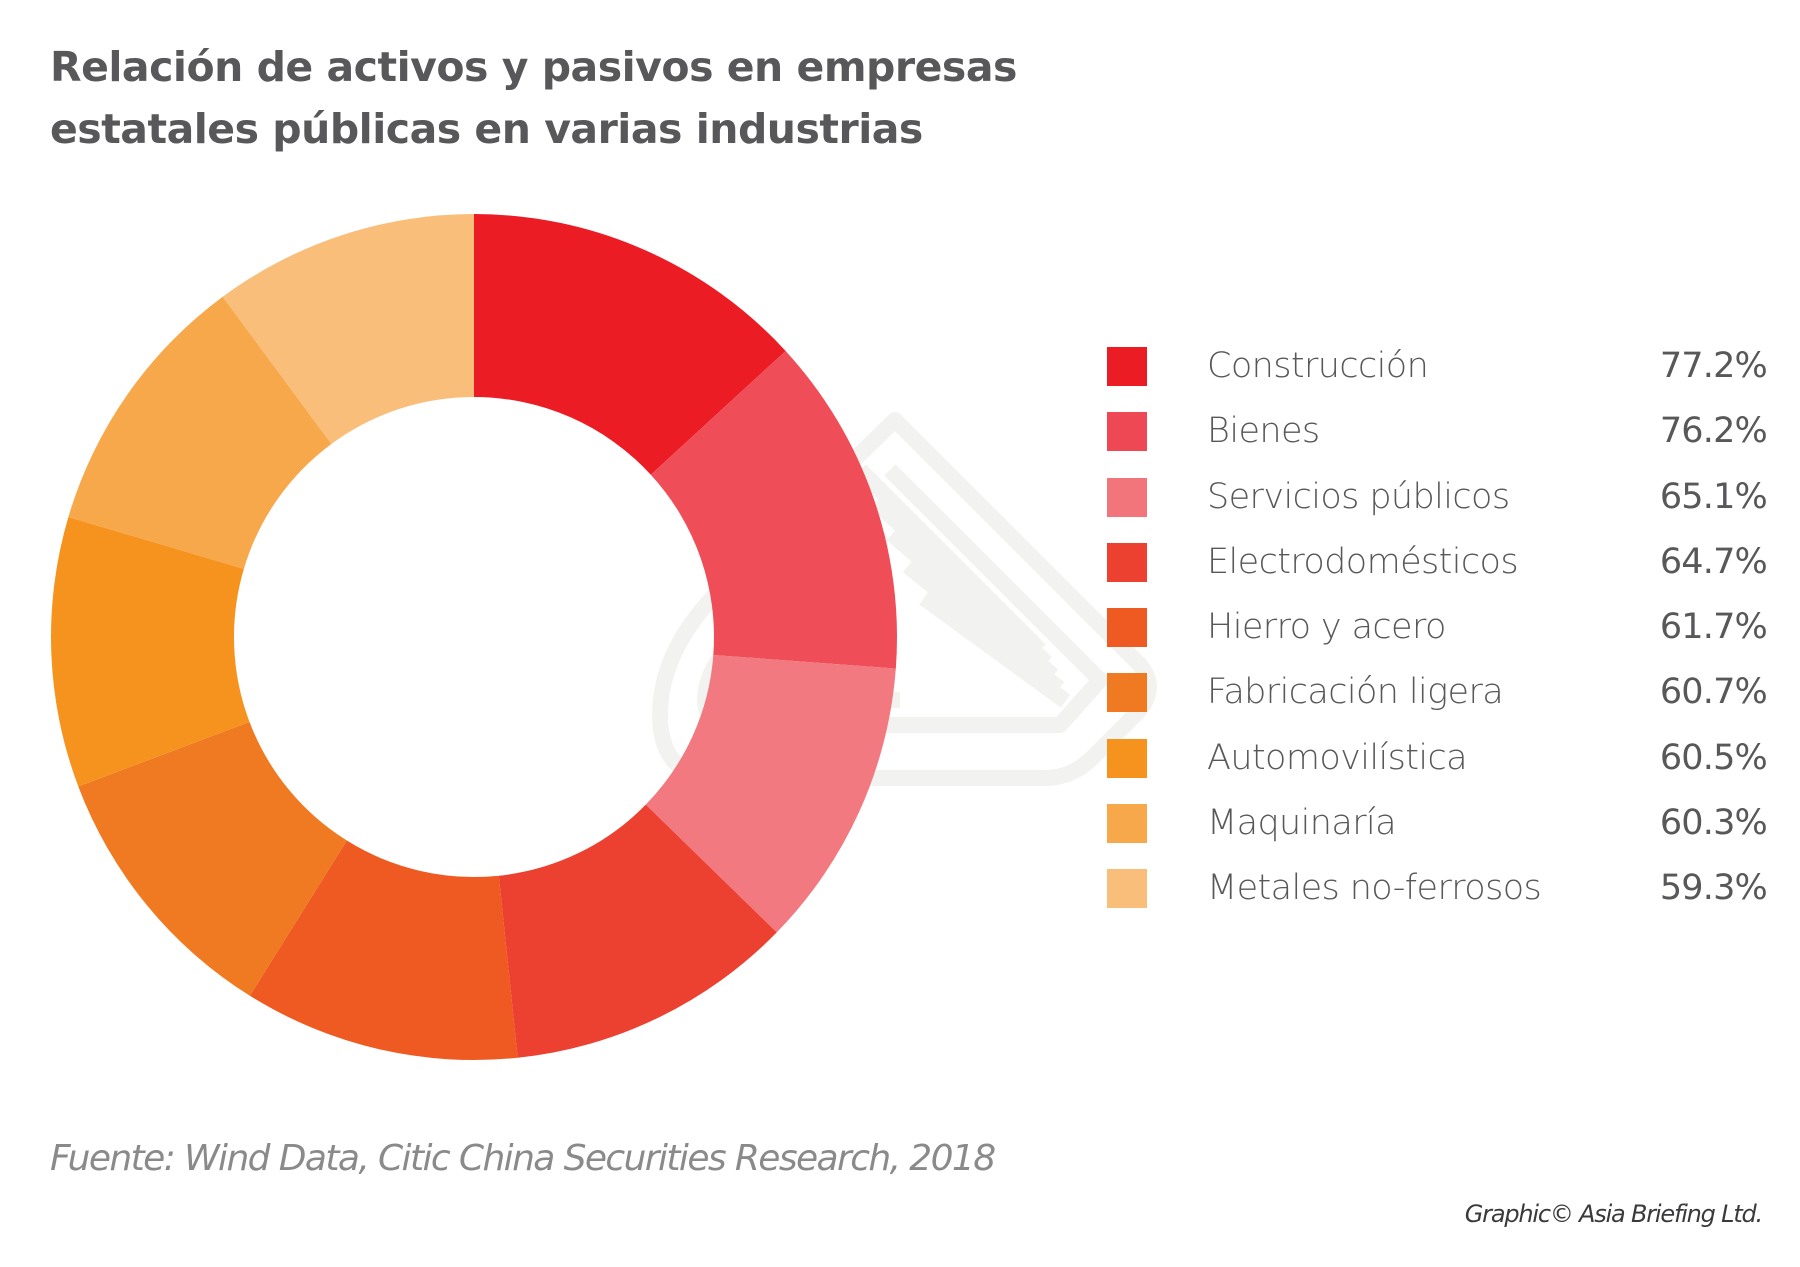 The width and height of the screenshot is (1800, 1267). I want to click on legend-item: Automovilística 60.5%, so click(1437, 764).